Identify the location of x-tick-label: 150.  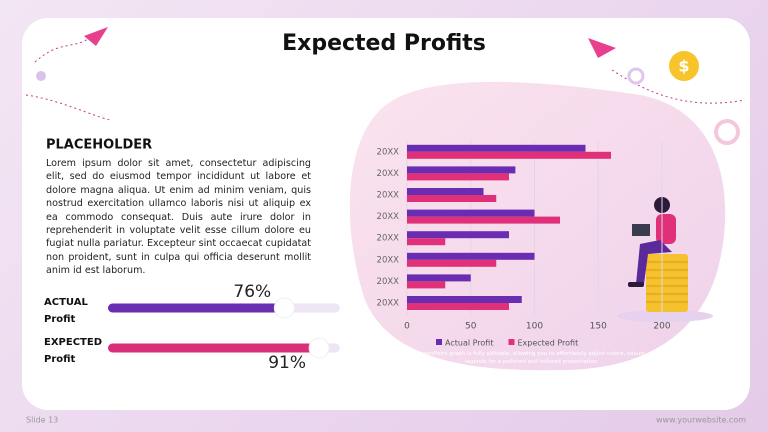
(598, 326).